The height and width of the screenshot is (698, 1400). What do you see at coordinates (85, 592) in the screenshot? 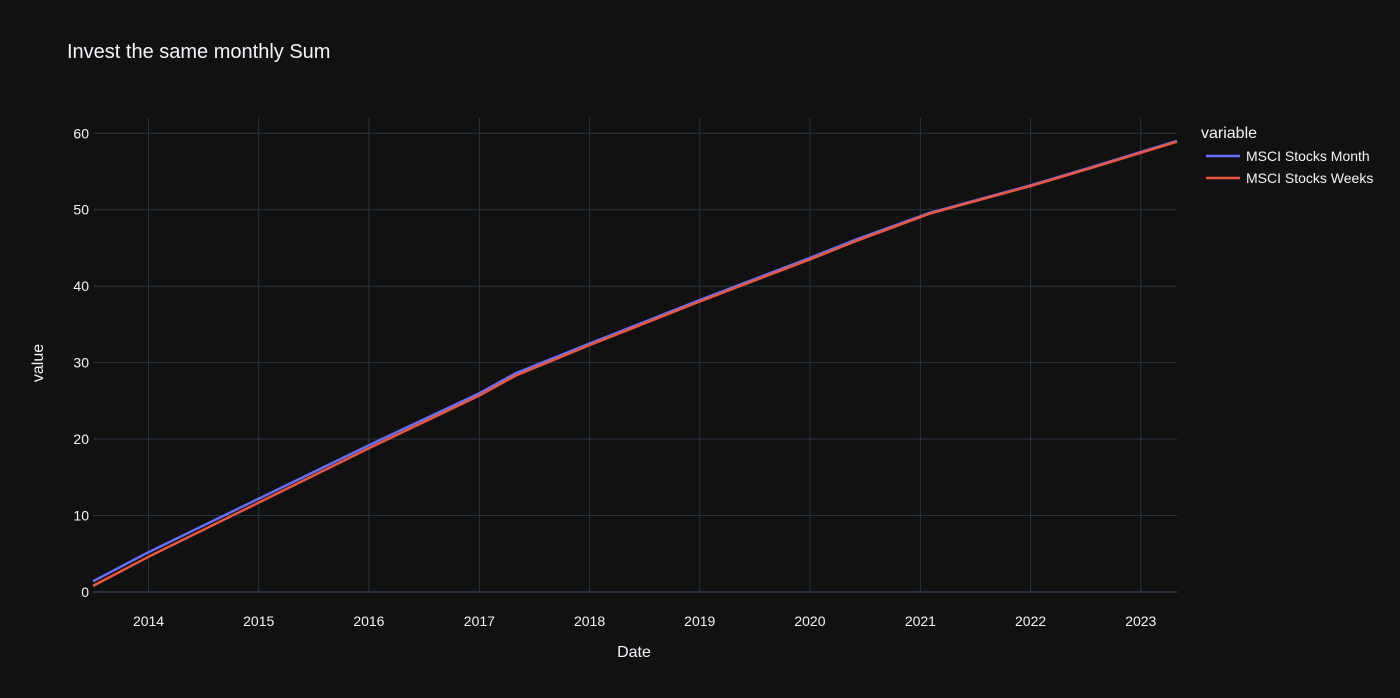
I see `y-tick-label: 0` at bounding box center [85, 592].